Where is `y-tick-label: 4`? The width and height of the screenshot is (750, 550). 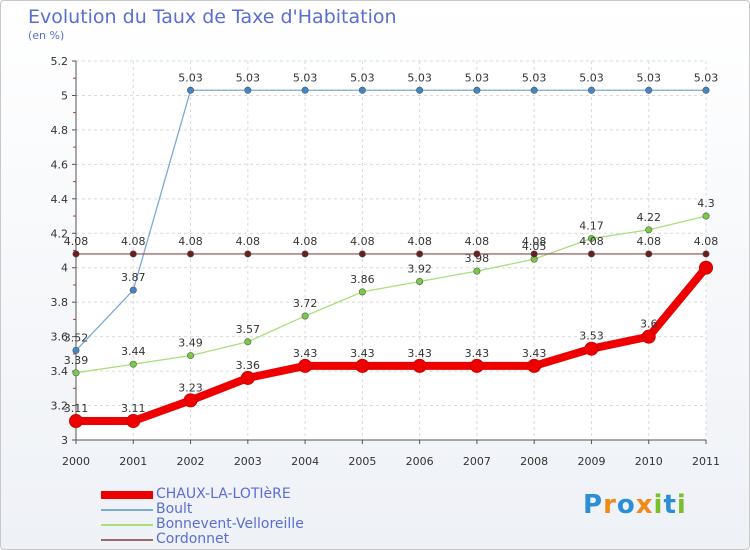
y-tick-label: 4 is located at coordinates (64, 268).